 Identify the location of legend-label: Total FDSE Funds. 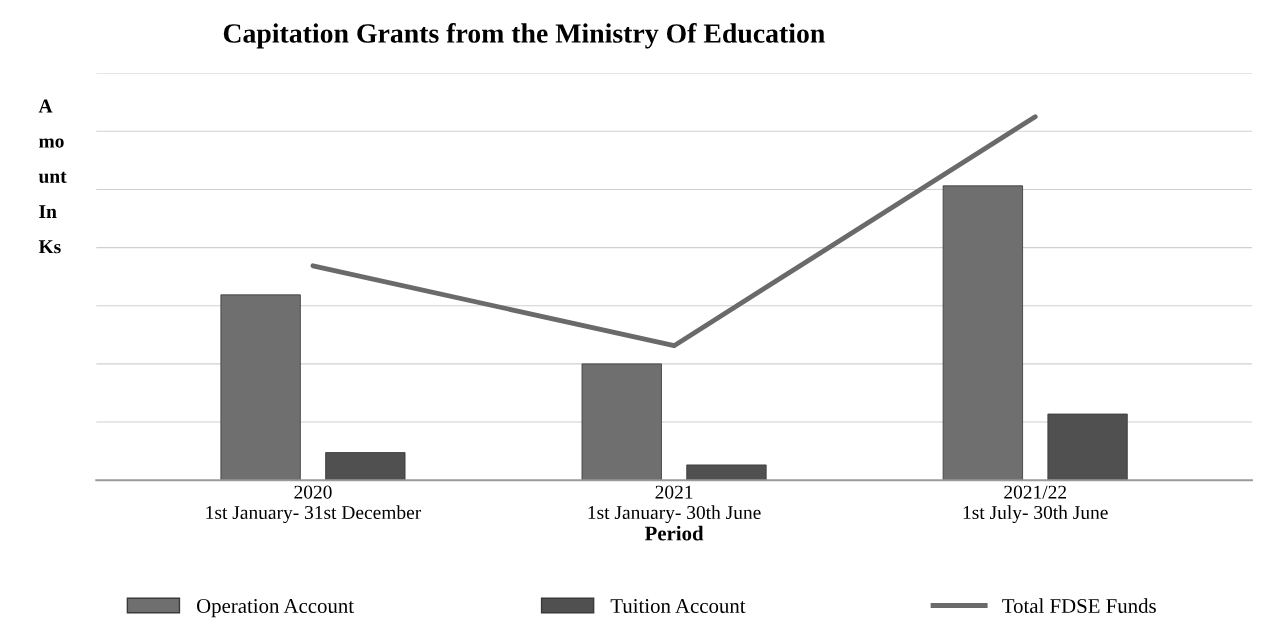
(1079, 606).